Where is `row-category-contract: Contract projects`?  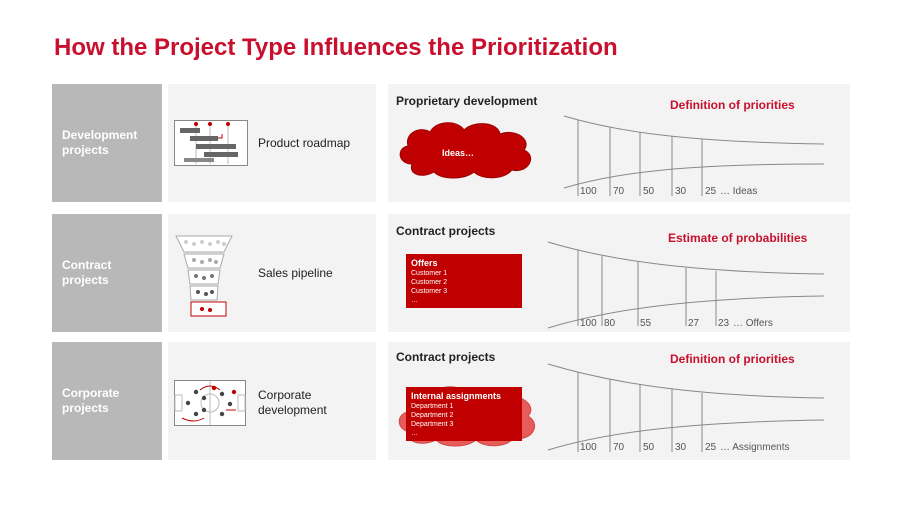
row-category-contract: Contract projects is located at coordinates (107, 273).